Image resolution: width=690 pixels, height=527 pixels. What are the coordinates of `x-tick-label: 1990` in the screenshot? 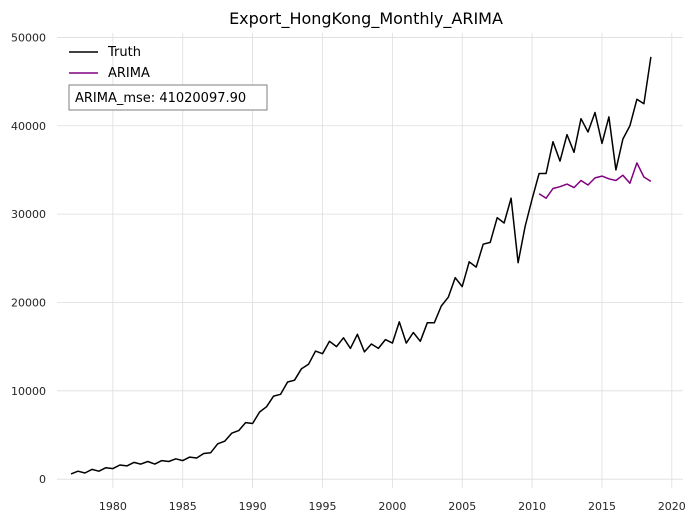 It's located at (253, 506).